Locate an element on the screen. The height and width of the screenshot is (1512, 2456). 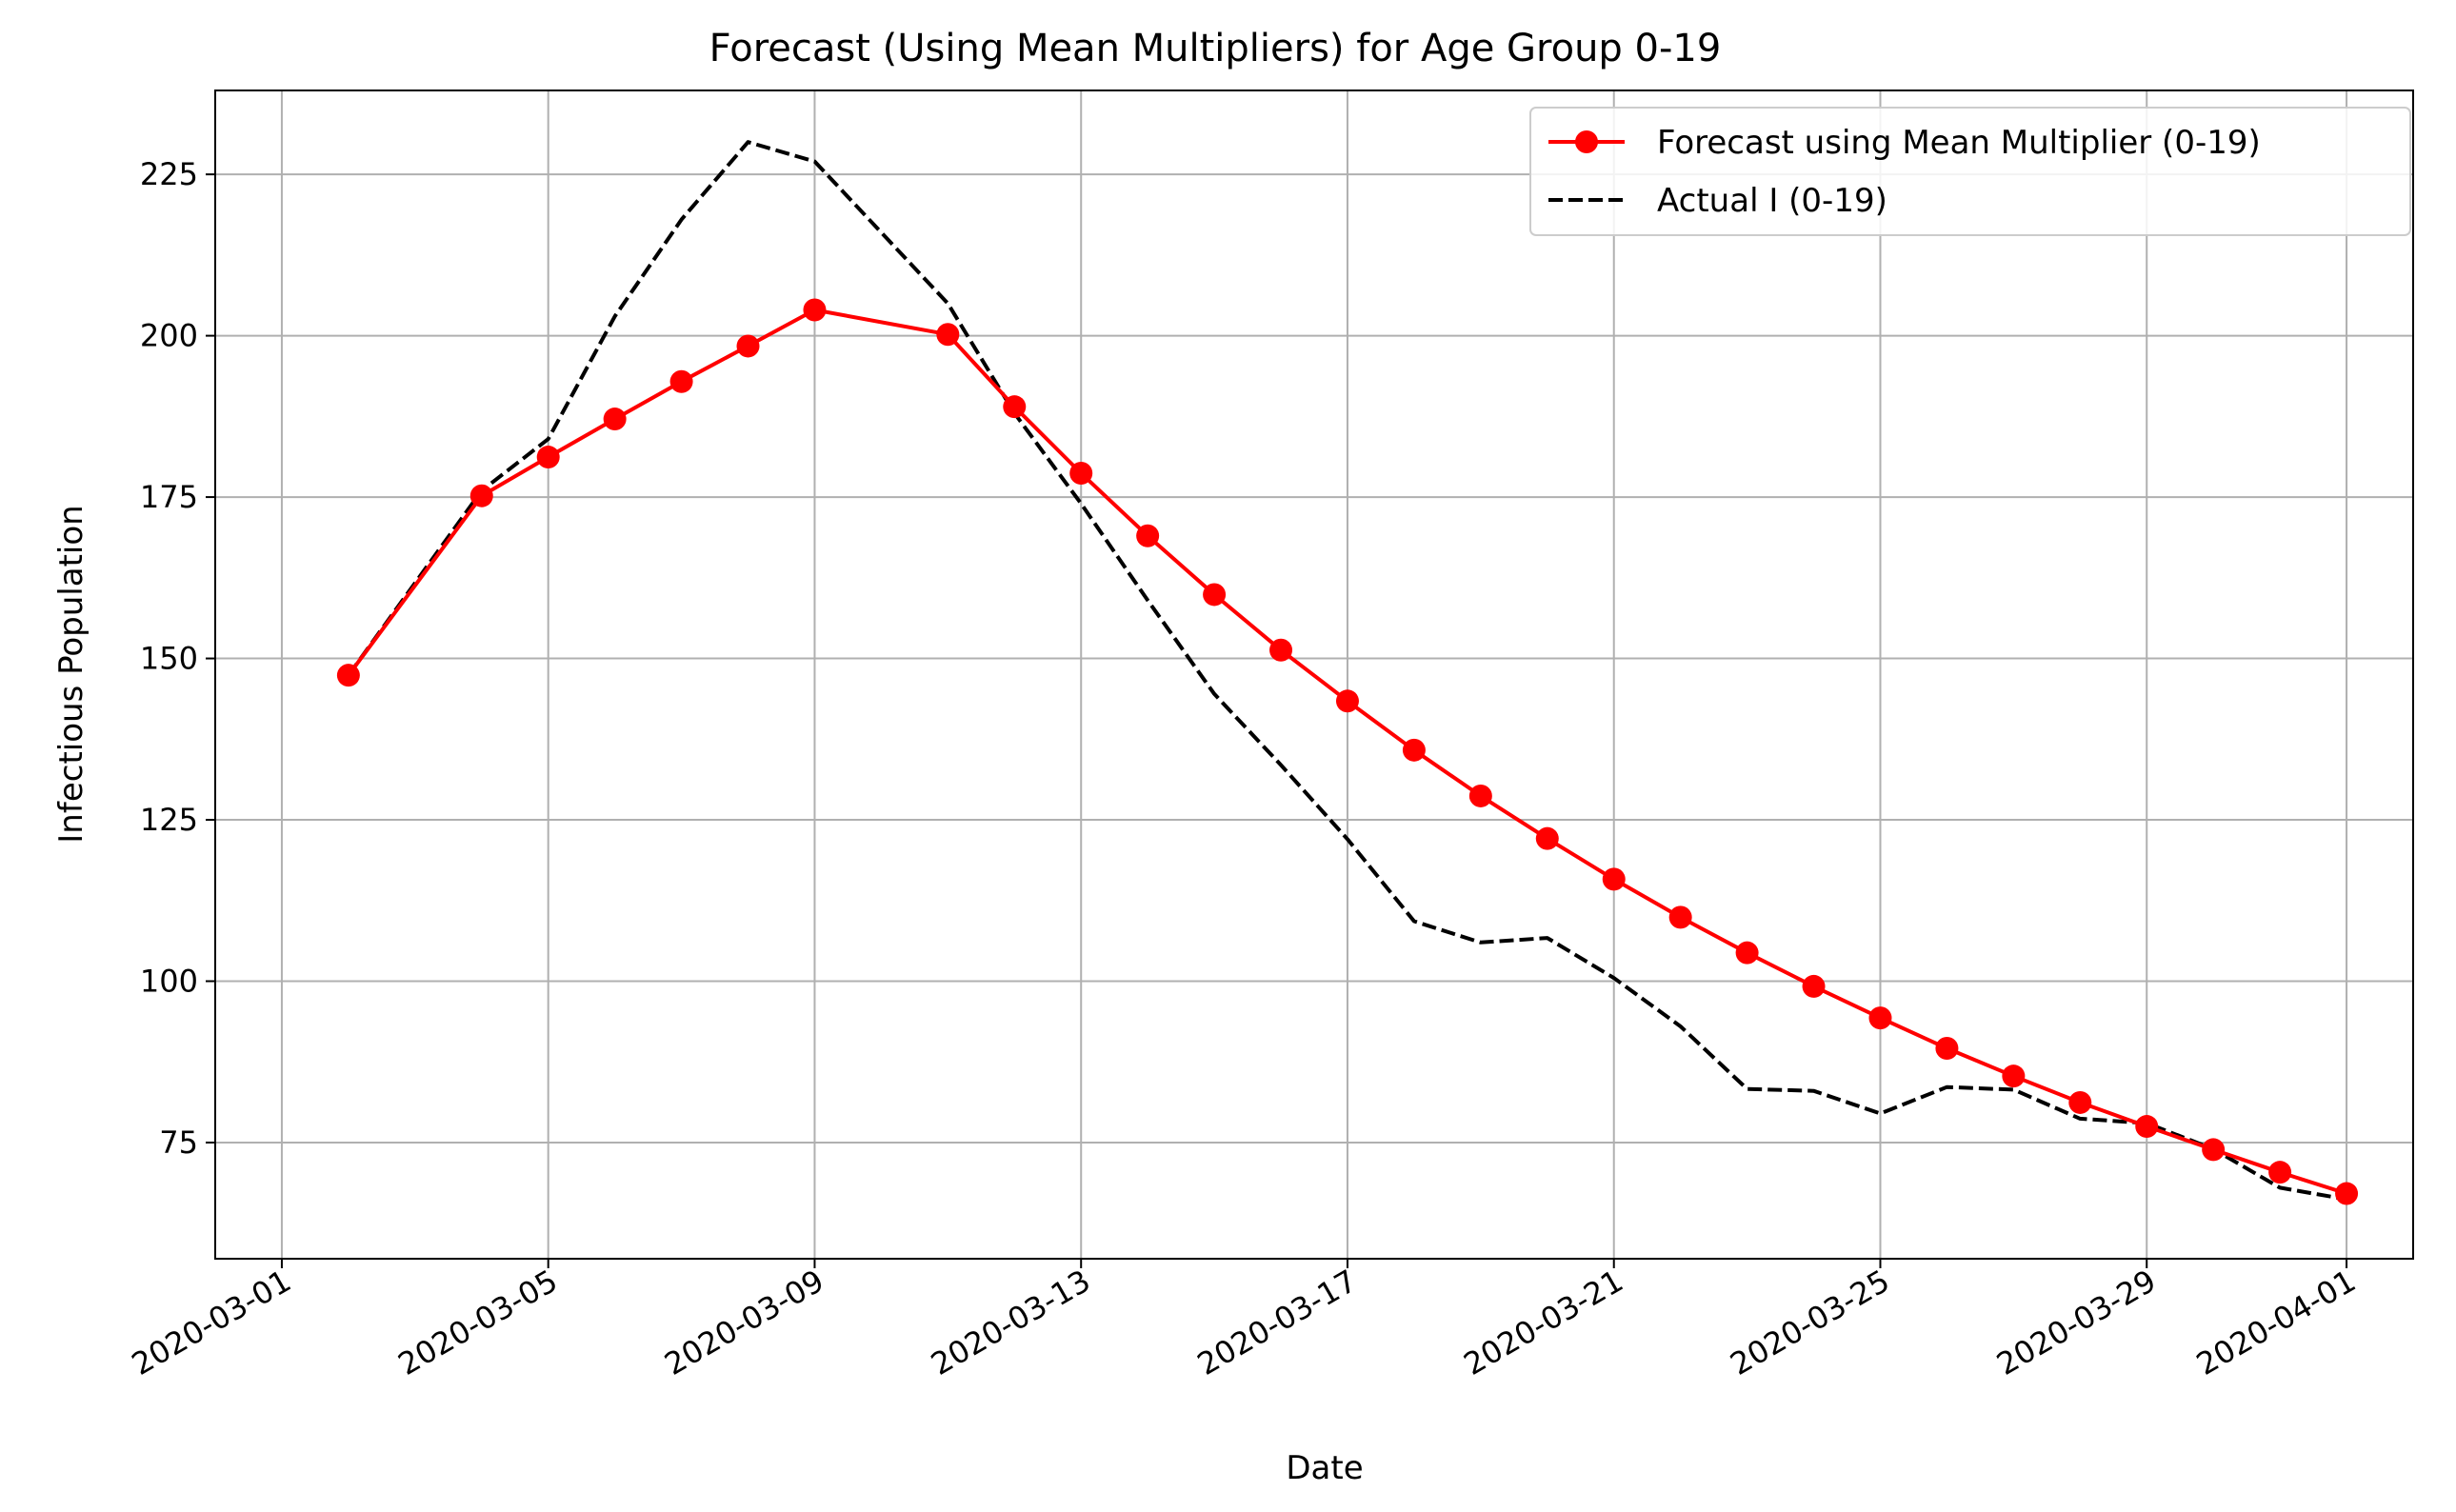
legend-label-actual: Actual I (0-19) is located at coordinates (1772, 201).